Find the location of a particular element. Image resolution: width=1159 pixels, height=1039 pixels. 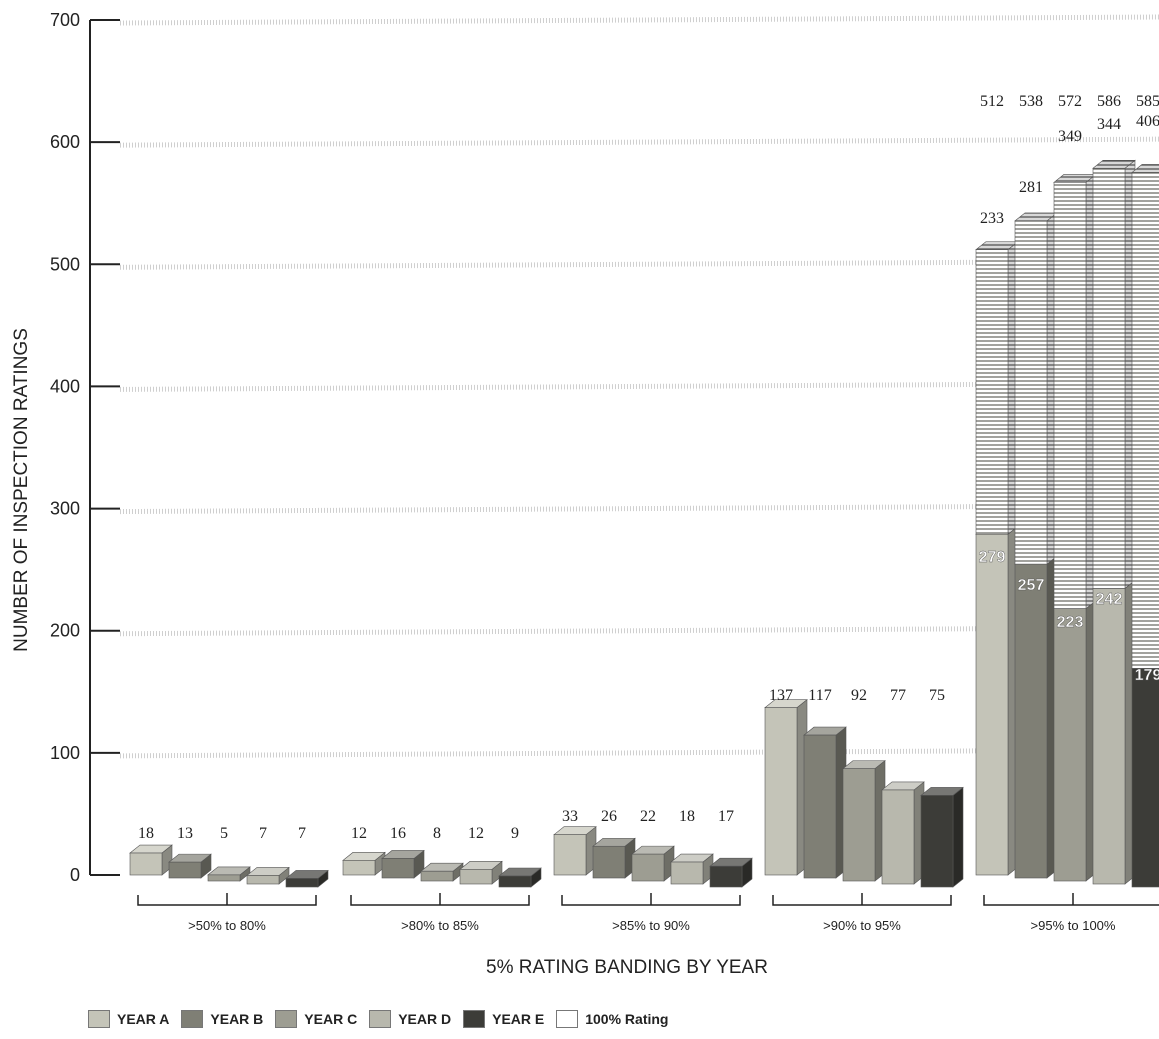

value-label: 22 is located at coordinates (648, 816).